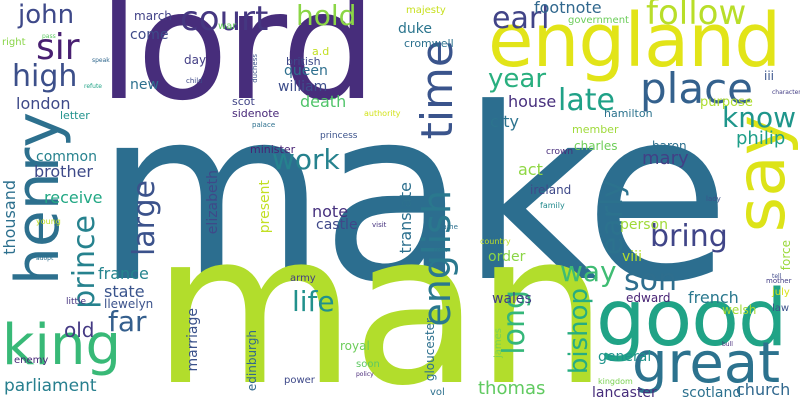  Describe the element at coordinates (579, 331) in the screenshot. I see `word-bishop: bishop` at that location.